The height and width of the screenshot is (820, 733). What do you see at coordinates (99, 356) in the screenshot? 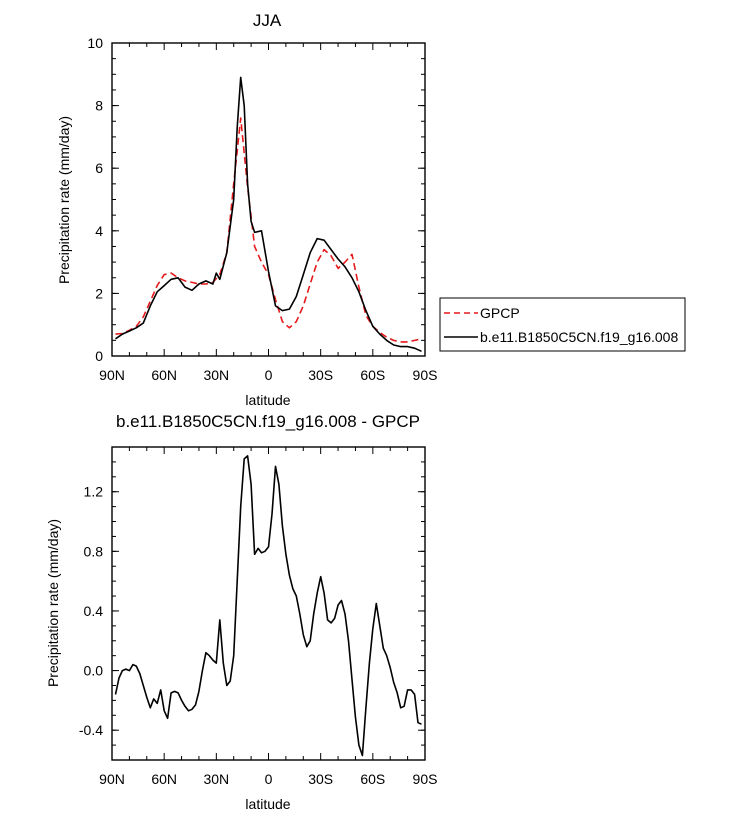
I see `y-tick-label: 0` at bounding box center [99, 356].